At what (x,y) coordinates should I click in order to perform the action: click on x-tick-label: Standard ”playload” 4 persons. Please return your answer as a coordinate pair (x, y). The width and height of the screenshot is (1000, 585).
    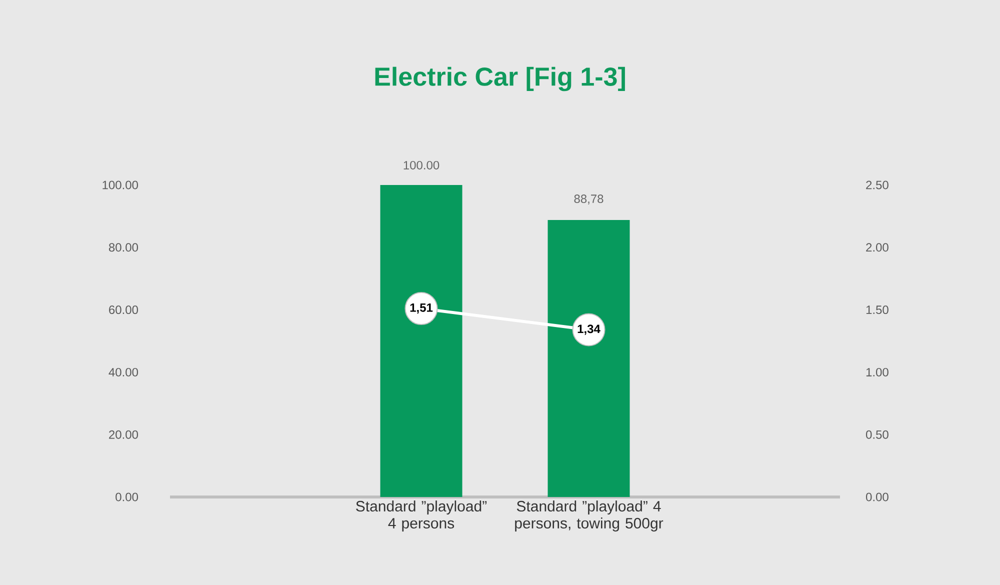
    Looking at the image, I should click on (421, 516).